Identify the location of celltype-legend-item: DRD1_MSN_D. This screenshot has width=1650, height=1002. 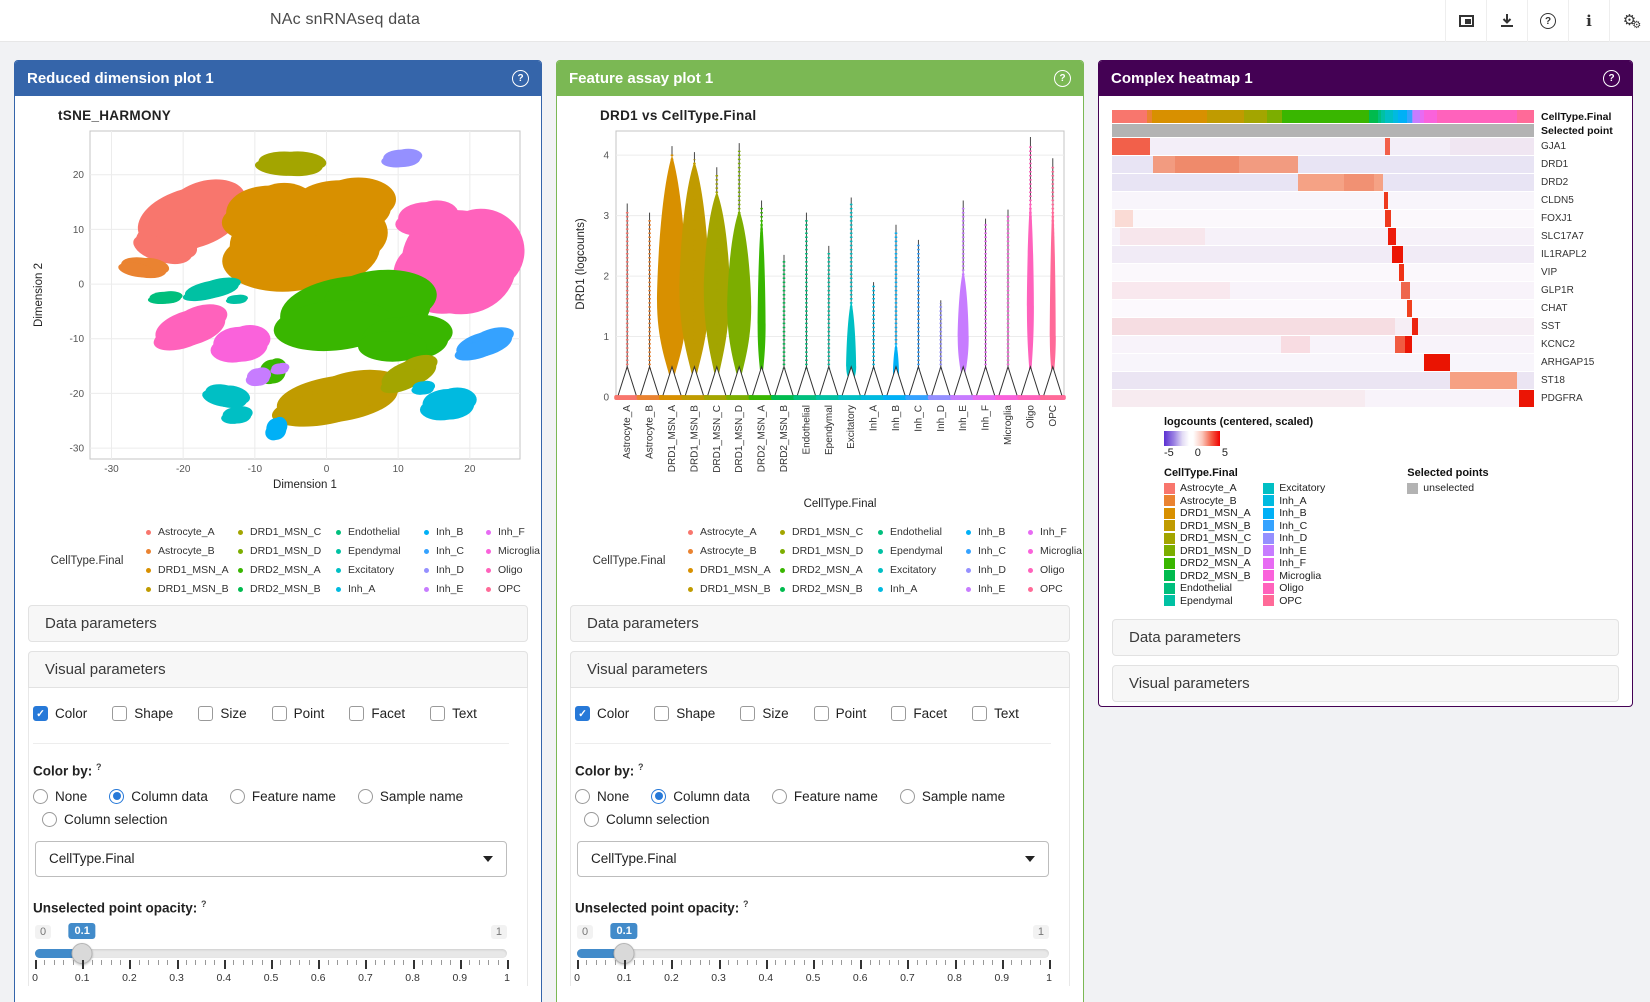
(1207, 551).